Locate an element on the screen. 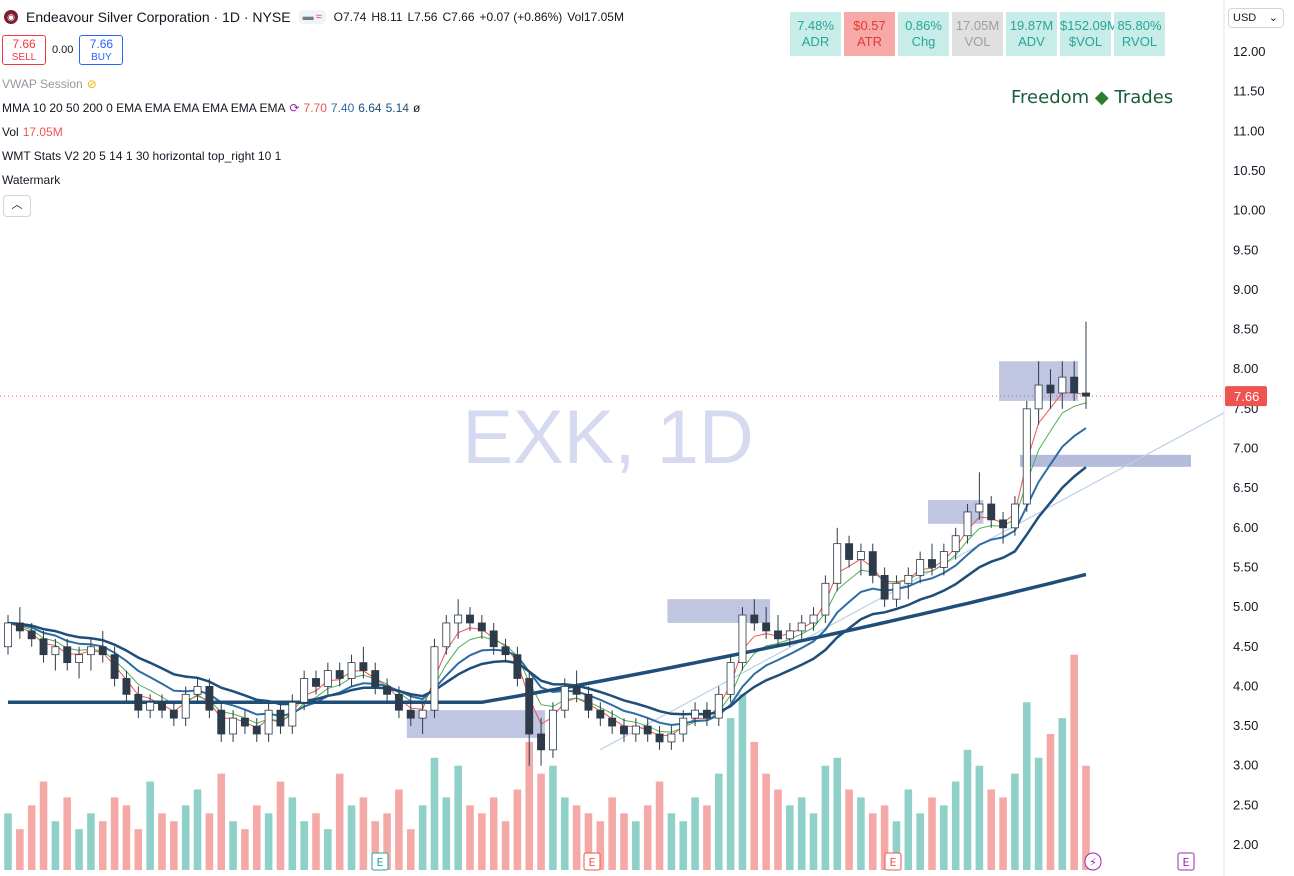 The image size is (1294, 876). chevron-down-icon: ⌄ is located at coordinates (1273, 18).